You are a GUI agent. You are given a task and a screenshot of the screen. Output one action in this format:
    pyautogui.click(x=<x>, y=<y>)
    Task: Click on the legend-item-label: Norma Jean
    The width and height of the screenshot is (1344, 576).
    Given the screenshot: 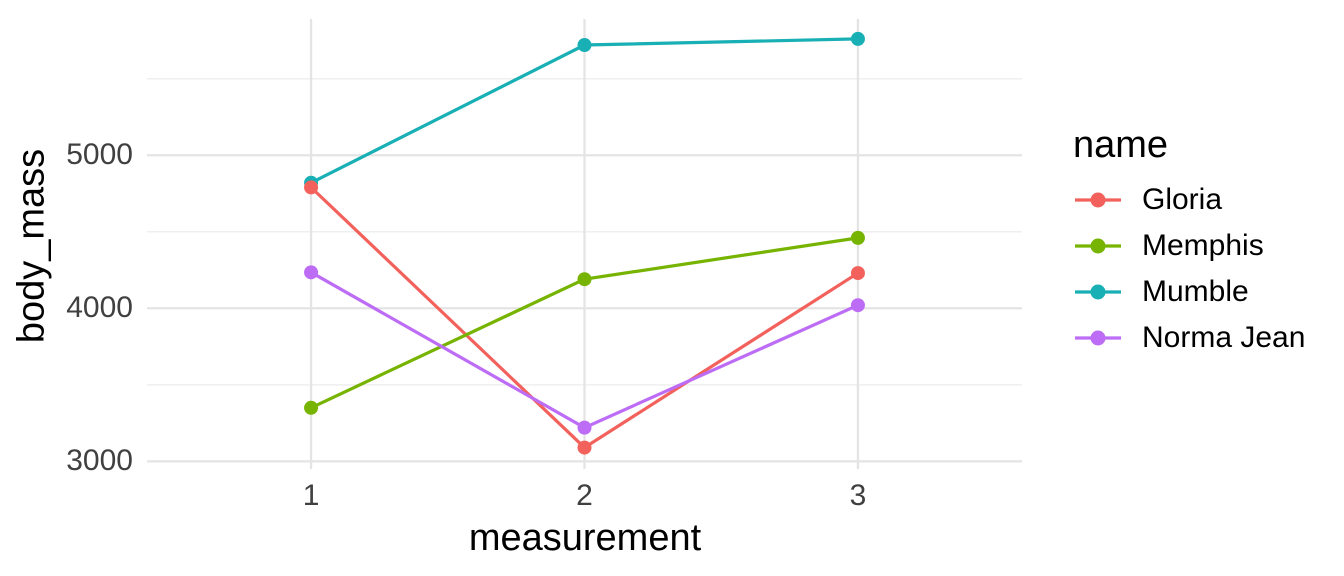 What is the action you would take?
    pyautogui.click(x=1224, y=337)
    